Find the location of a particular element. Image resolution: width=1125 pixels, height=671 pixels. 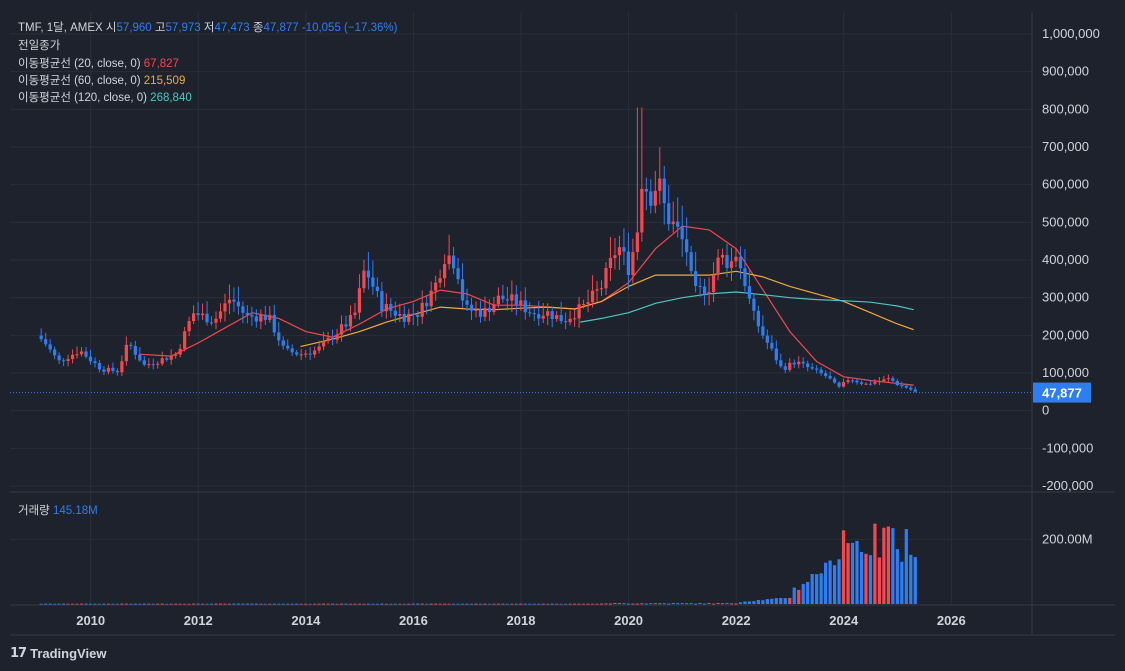

last-price-label: 47,877 is located at coordinates (1062, 393).